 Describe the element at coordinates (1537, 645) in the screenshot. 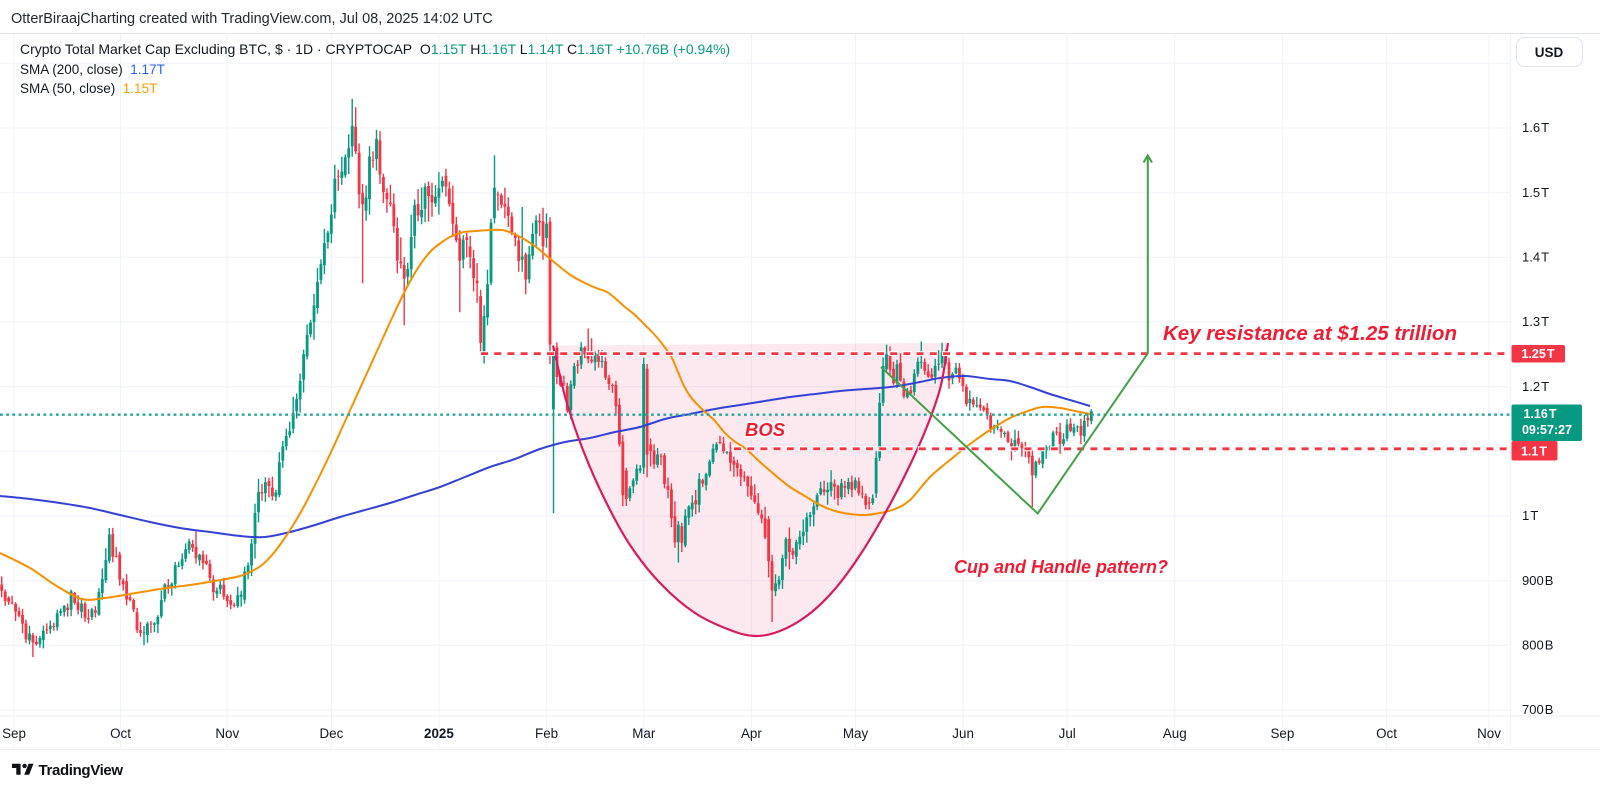

I see `svg-text: 800 B` at that location.